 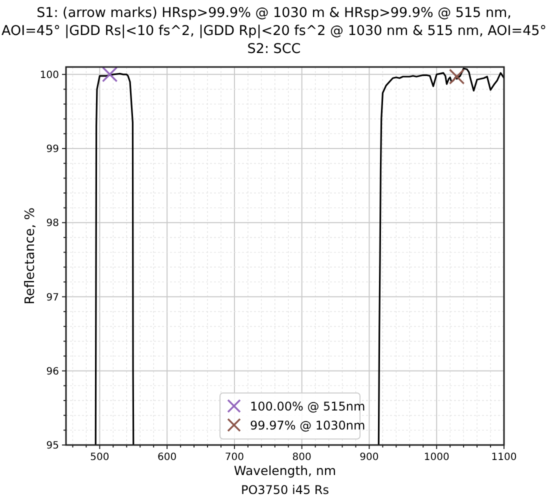 What do you see at coordinates (308, 407) in the screenshot?
I see `legend-label: 100.00% @ 515nm` at bounding box center [308, 407].